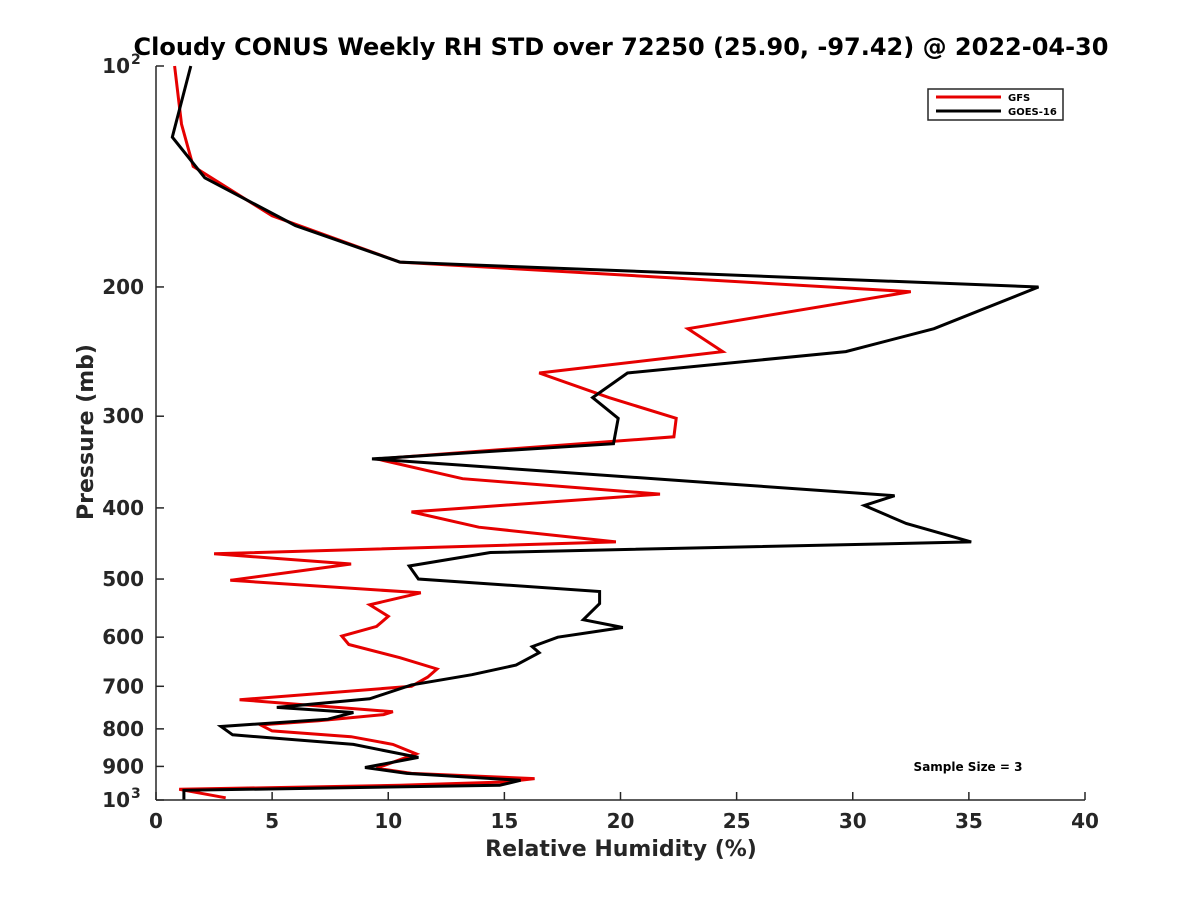 This screenshot has width=1200, height=900. I want to click on y-tick-label: 300, so click(123, 416).